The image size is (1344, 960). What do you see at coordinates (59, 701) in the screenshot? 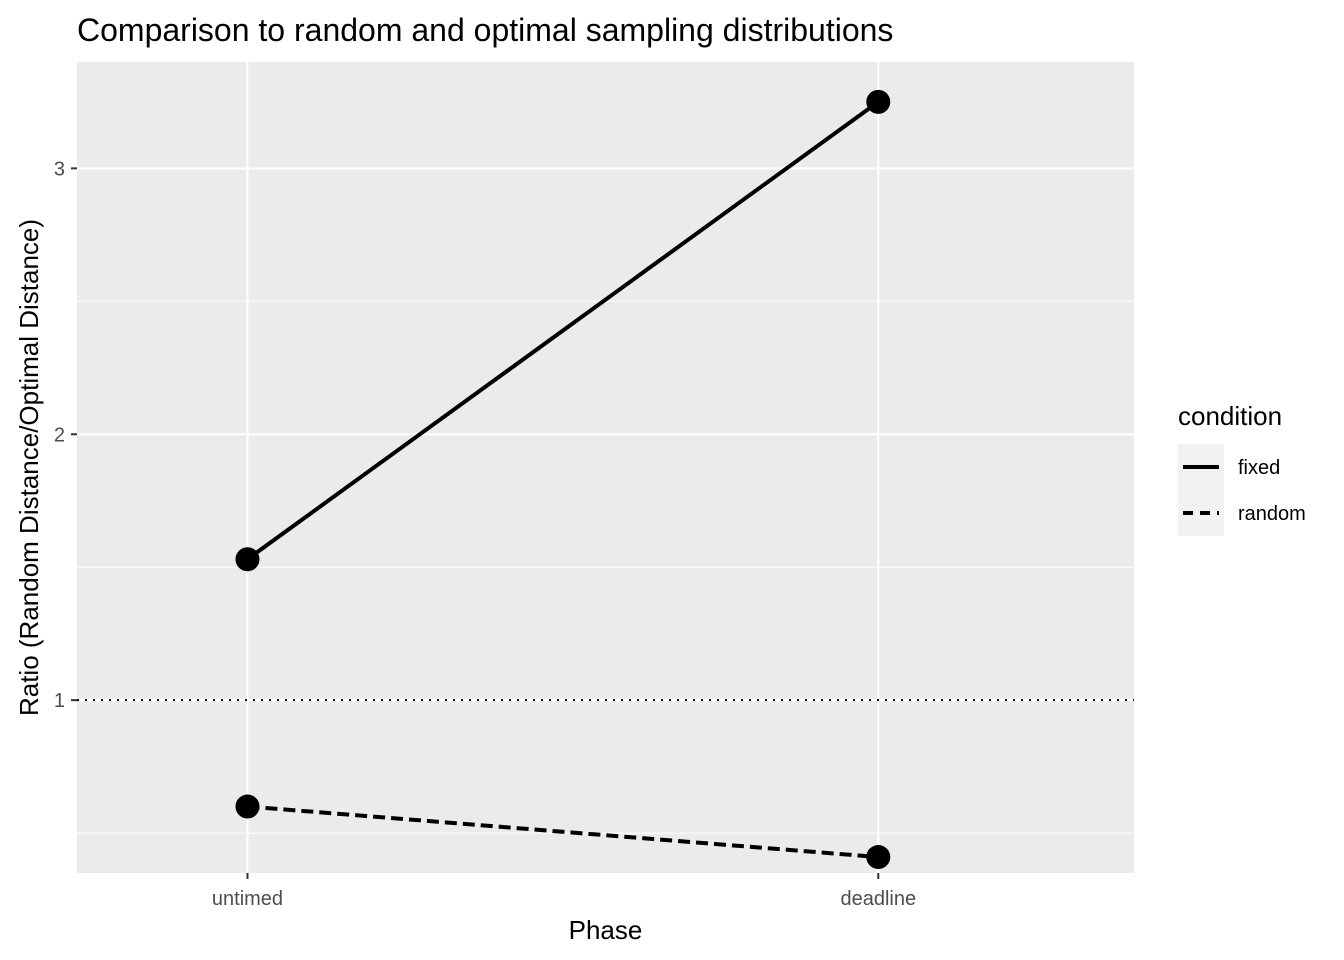
I see `y-tick-label: 1` at bounding box center [59, 701].